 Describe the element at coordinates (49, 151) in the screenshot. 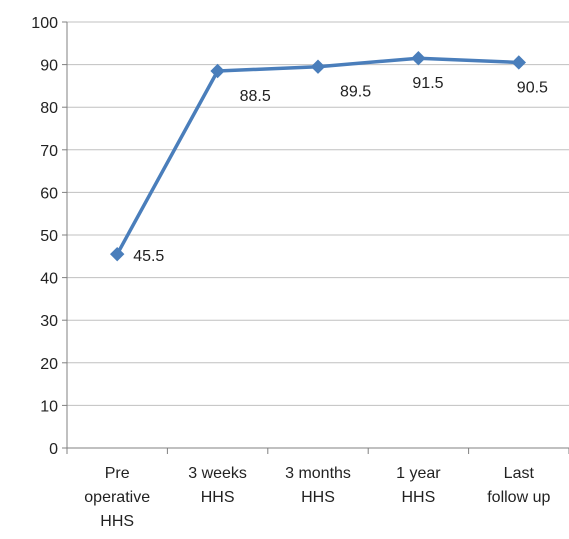

I see `y-tick-label: 70` at that location.